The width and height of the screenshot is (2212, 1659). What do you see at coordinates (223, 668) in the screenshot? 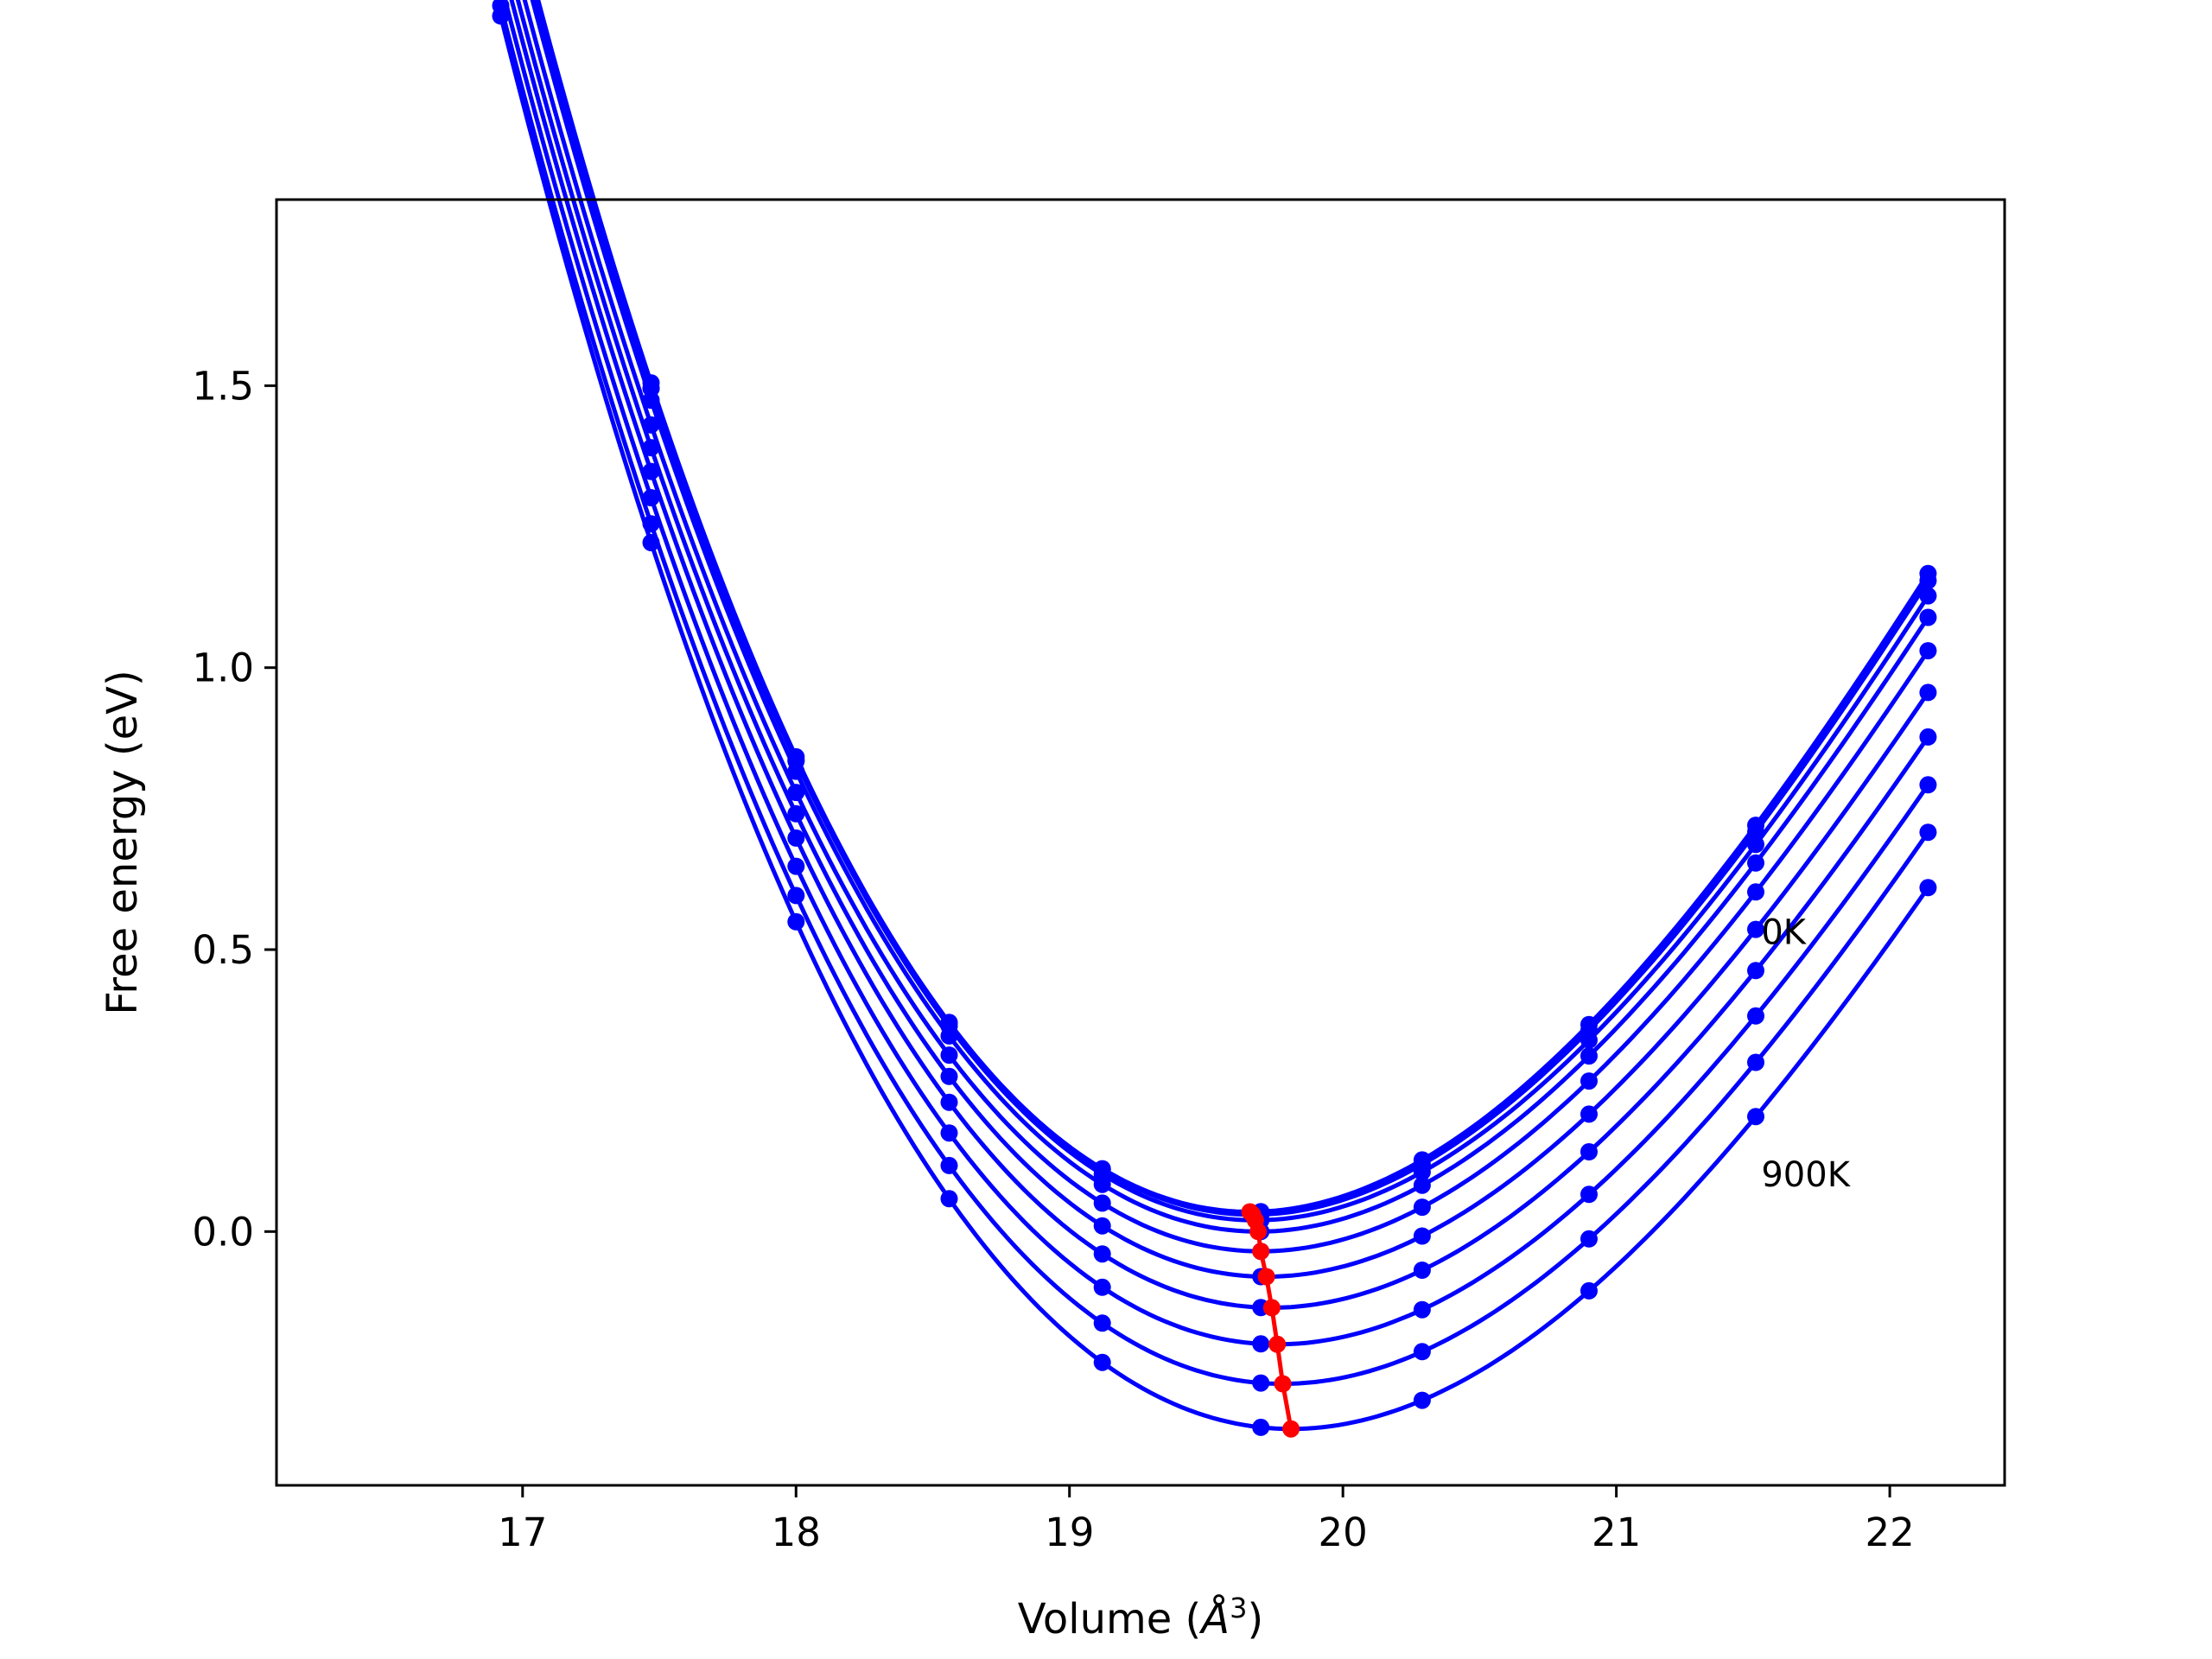
I see `y-tick-label: 1.0` at bounding box center [223, 668].